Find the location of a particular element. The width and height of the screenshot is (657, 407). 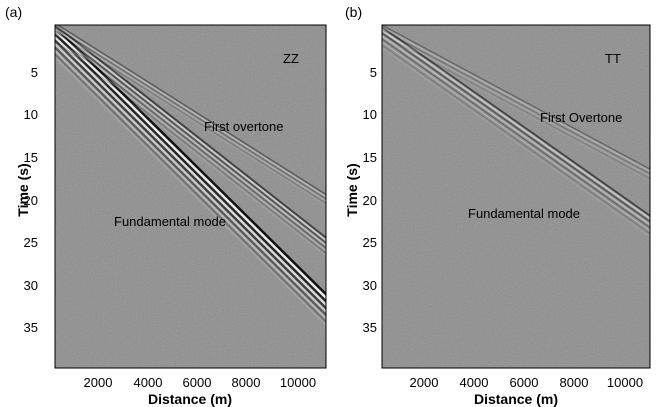

y-axis-label-a: Time (s) is located at coordinates (23, 189).